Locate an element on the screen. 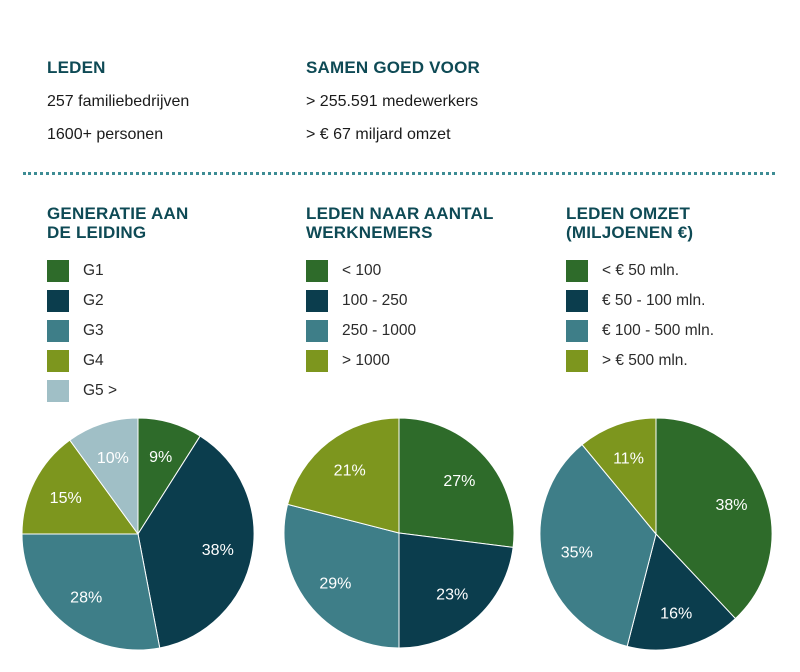 The image size is (800, 672). leden-stat-persons: 1600+ personen is located at coordinates (105, 134).